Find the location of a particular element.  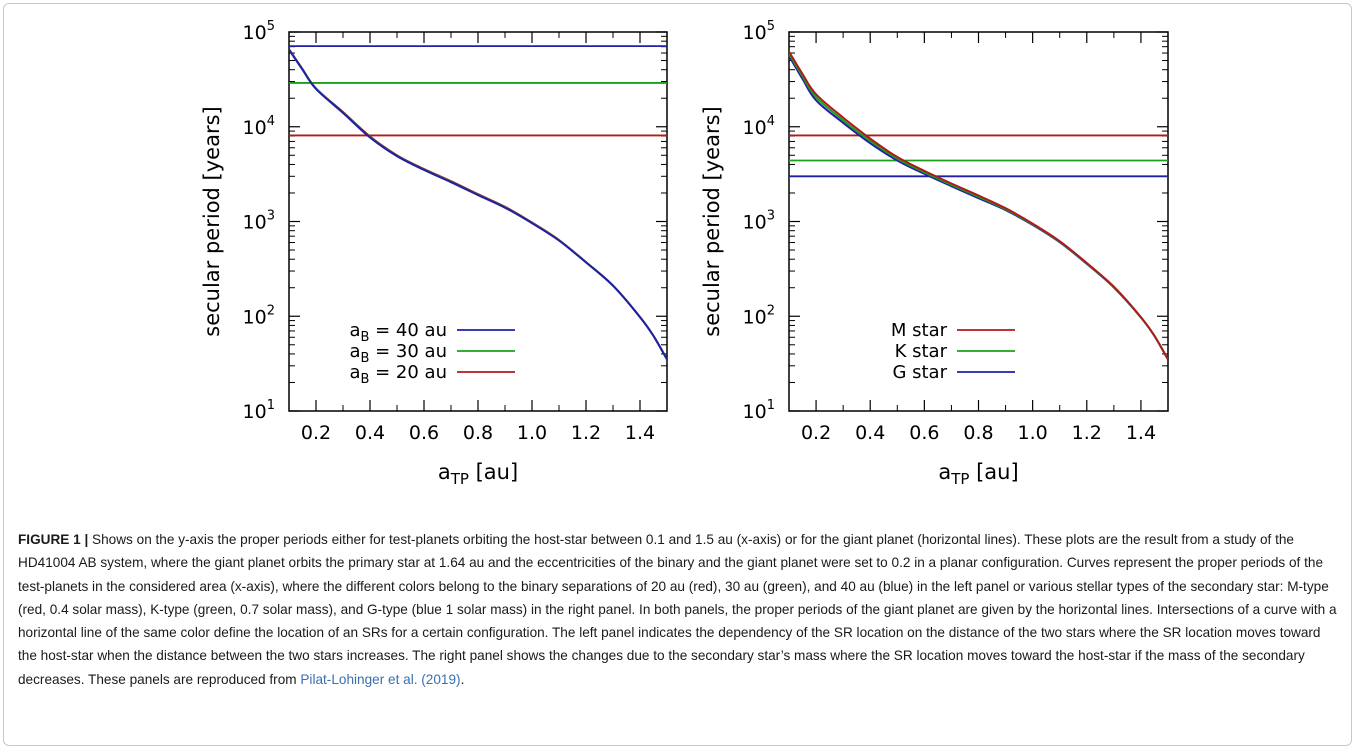

caption-end: . is located at coordinates (462, 679).